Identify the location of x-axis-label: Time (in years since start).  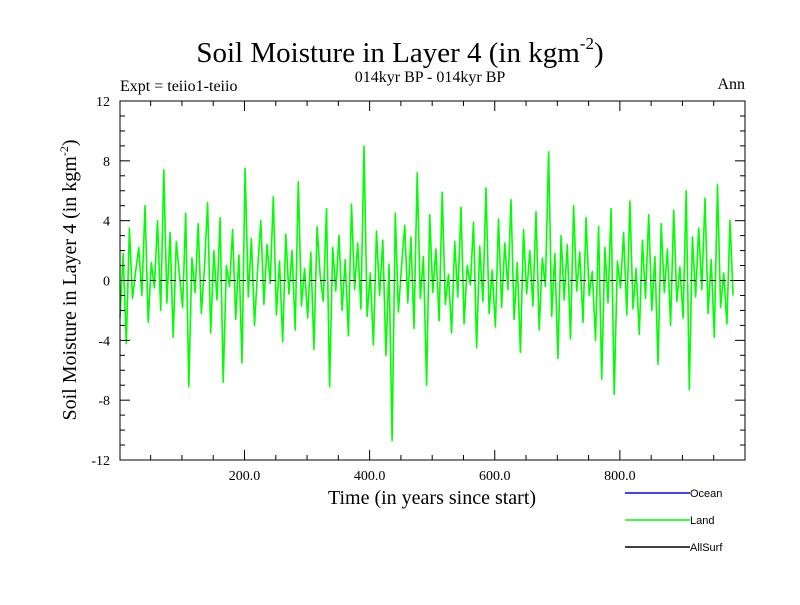
(432, 498).